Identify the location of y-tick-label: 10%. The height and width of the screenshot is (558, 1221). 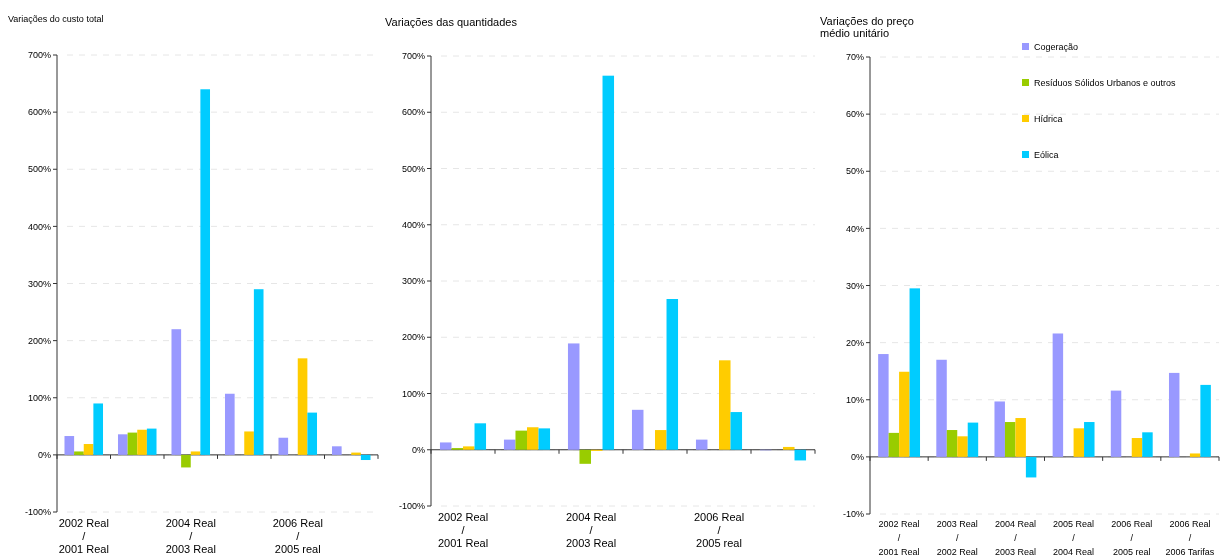
(854, 399).